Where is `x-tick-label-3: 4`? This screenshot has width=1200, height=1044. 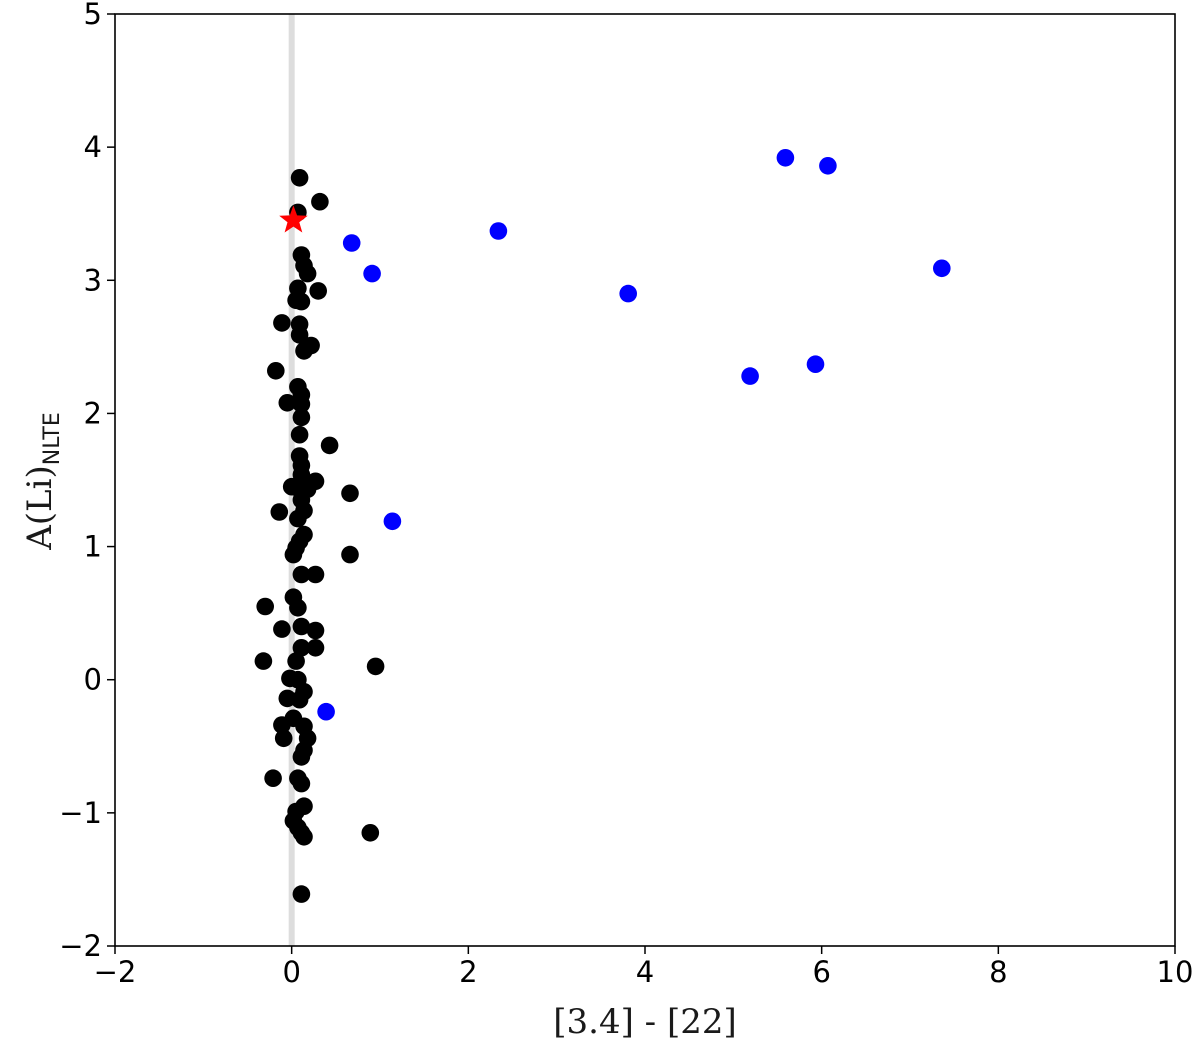 x-tick-label-3: 4 is located at coordinates (645, 972).